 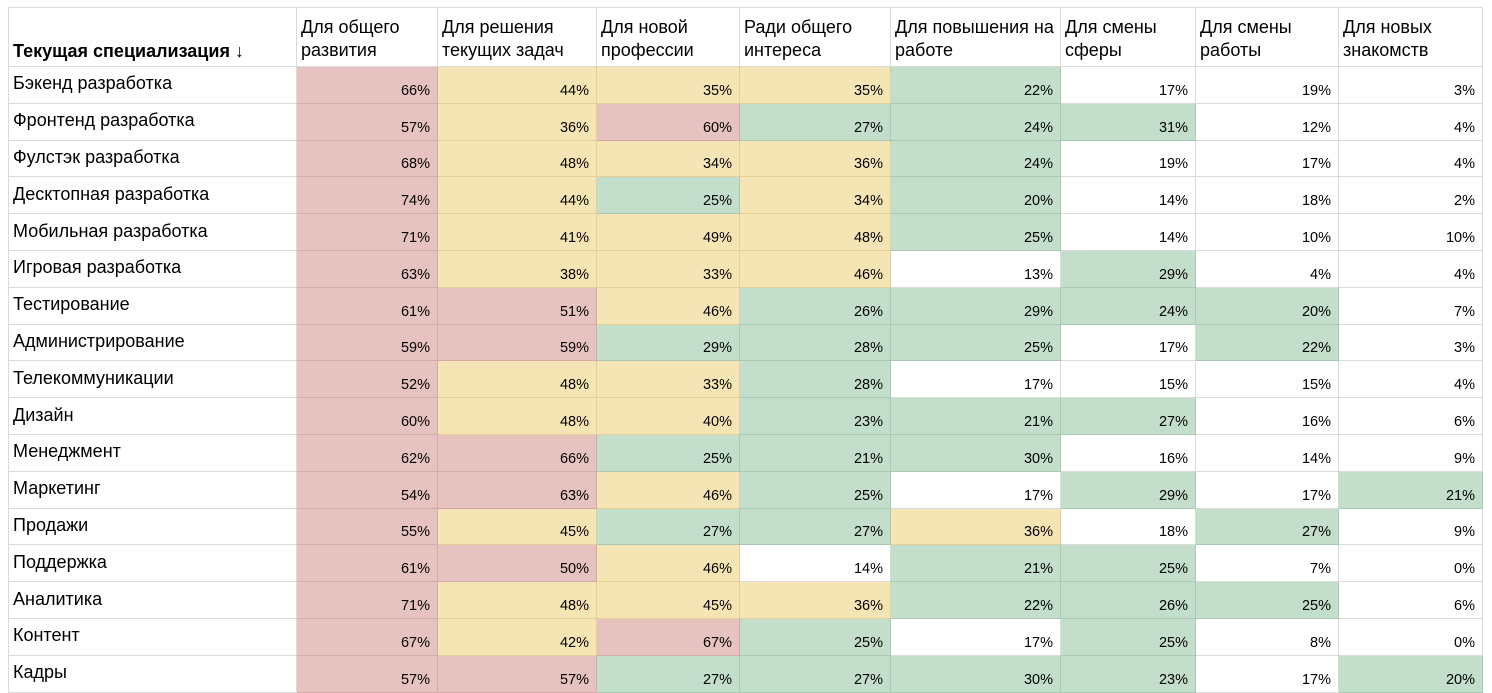 I want to click on value-cell: 63%, so click(x=367, y=268).